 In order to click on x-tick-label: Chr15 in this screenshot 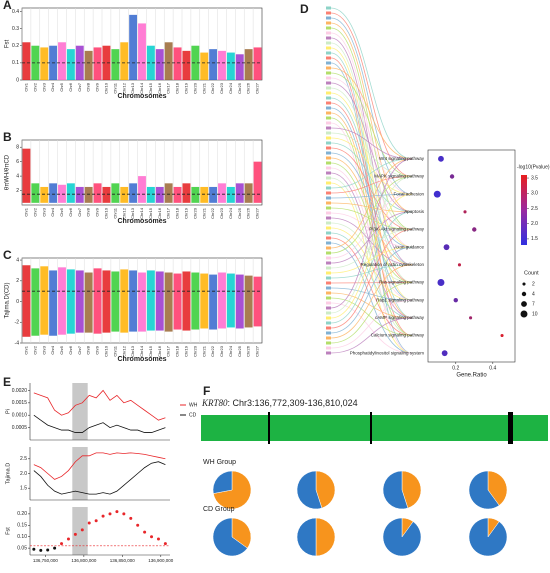, I will do `click(150, 351)`.